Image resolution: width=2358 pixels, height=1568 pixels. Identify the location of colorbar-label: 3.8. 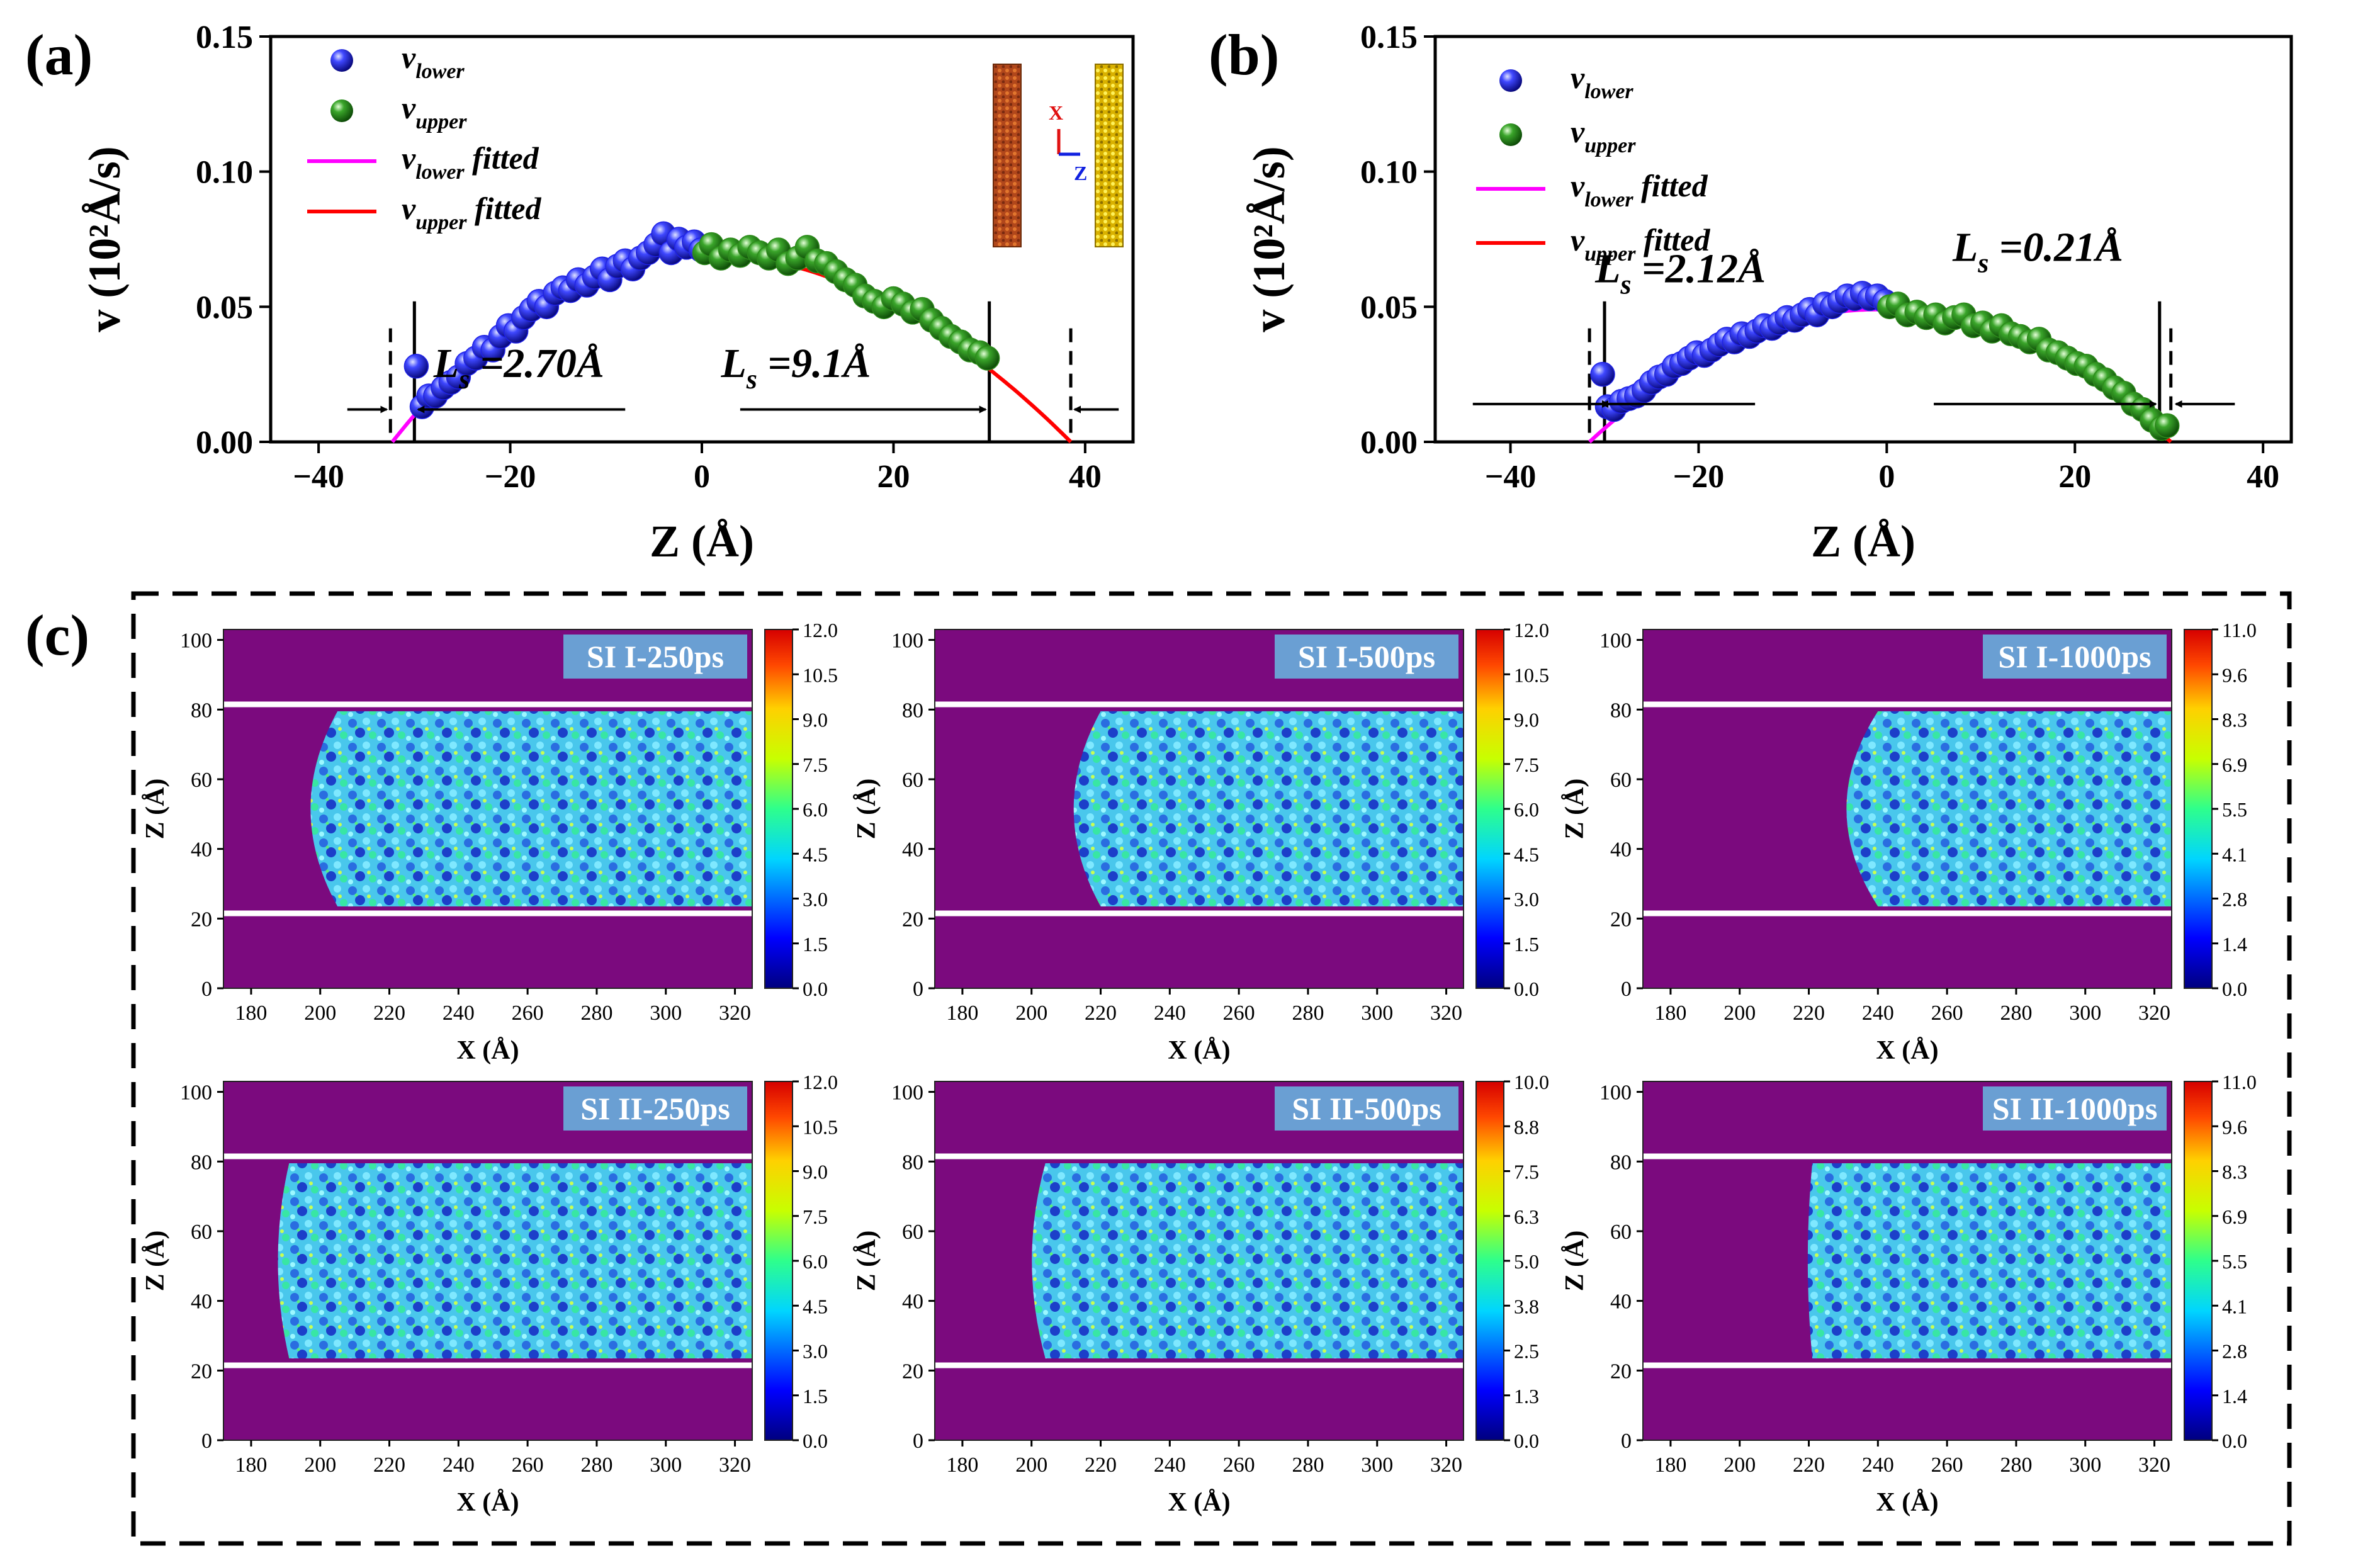
(1526, 1306).